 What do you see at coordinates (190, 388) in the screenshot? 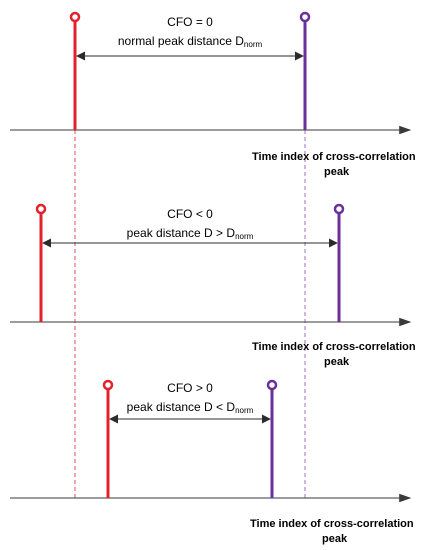
I see `cfo-condition-label: CFO > 0` at bounding box center [190, 388].